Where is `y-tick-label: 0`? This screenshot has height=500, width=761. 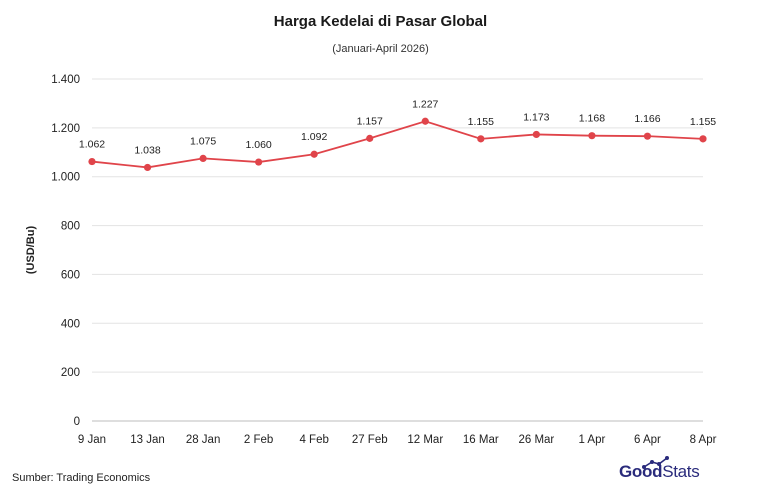 y-tick-label: 0 is located at coordinates (77, 422).